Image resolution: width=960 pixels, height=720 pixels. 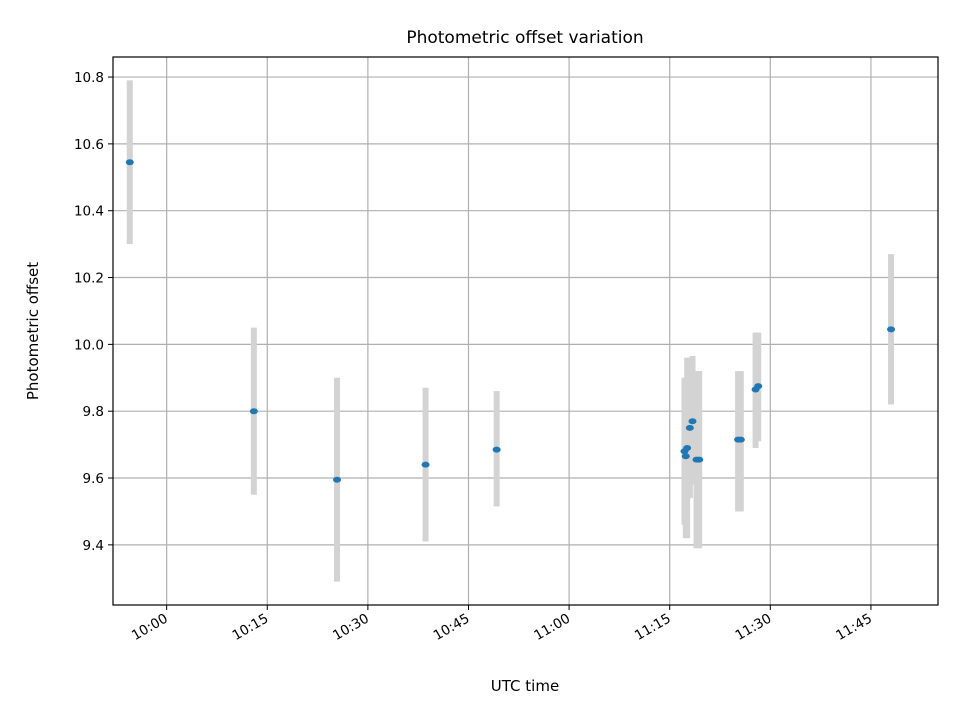 I want to click on y-axis-label: Photometric offset, so click(x=33, y=331).